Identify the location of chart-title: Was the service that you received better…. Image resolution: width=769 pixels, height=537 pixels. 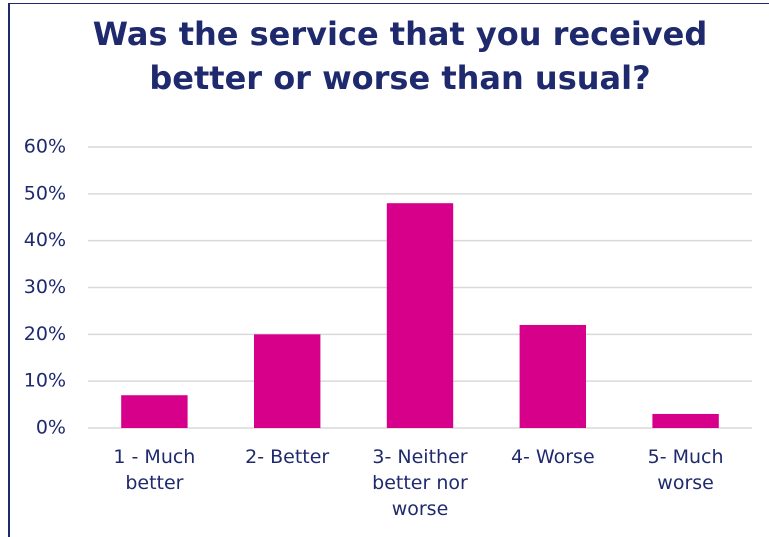
(400, 56).